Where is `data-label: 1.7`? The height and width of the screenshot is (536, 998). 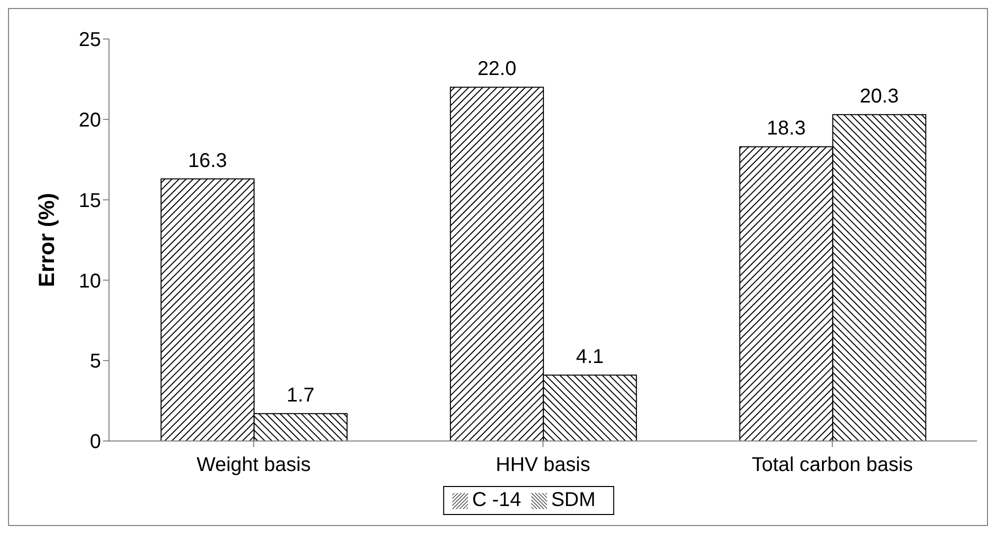
data-label: 1.7 is located at coordinates (300, 395).